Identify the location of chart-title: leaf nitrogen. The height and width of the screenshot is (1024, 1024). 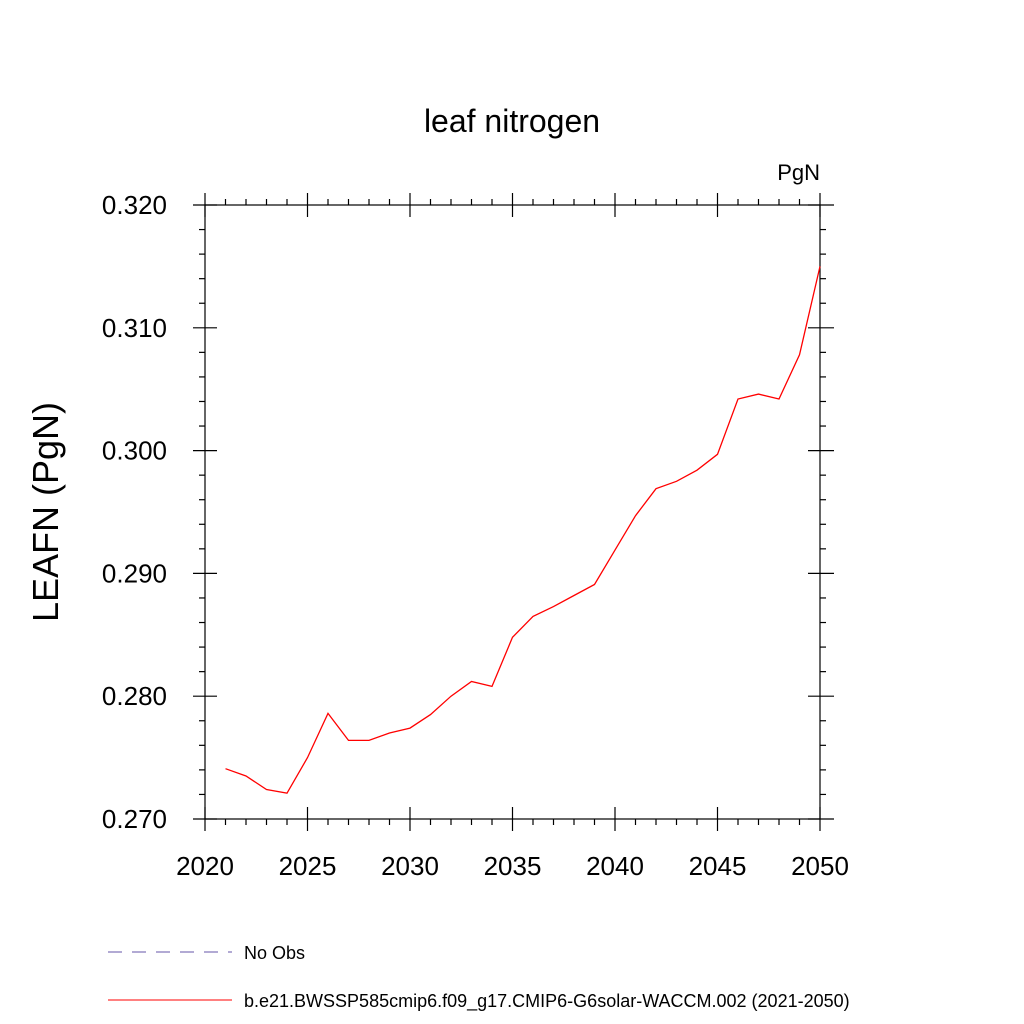
(512, 121).